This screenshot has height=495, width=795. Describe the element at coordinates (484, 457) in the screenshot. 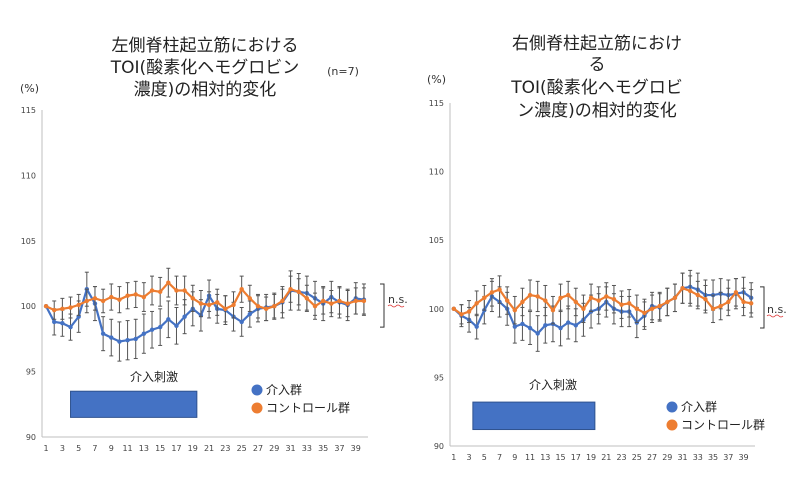

I see `x-tick-label: 5` at that location.